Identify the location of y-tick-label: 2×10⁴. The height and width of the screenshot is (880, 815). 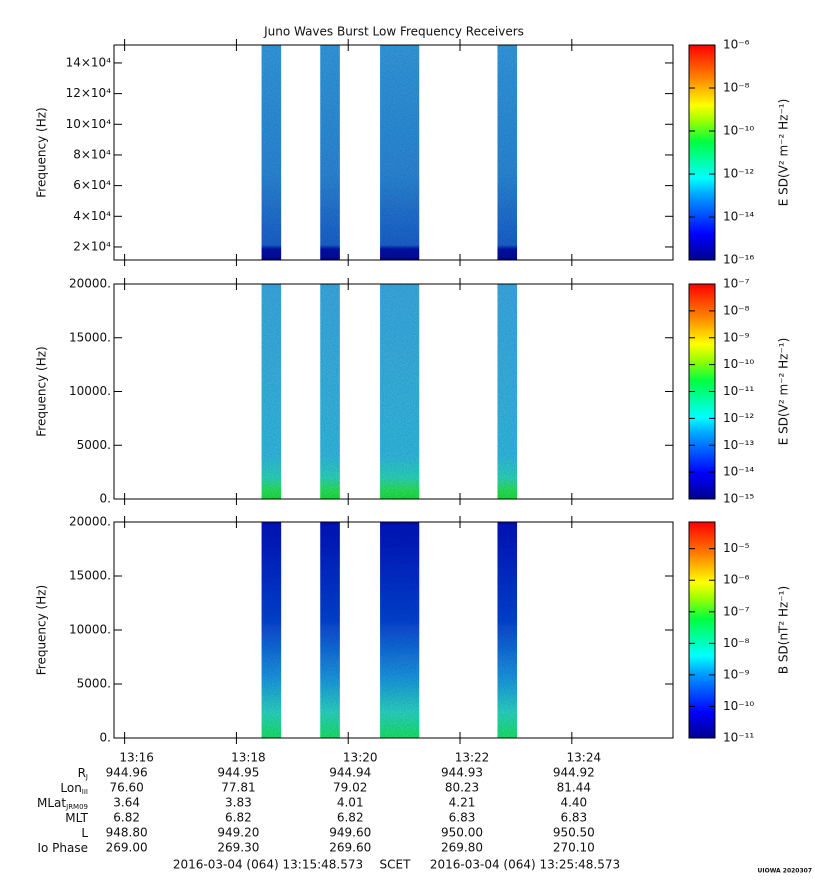
(92, 246).